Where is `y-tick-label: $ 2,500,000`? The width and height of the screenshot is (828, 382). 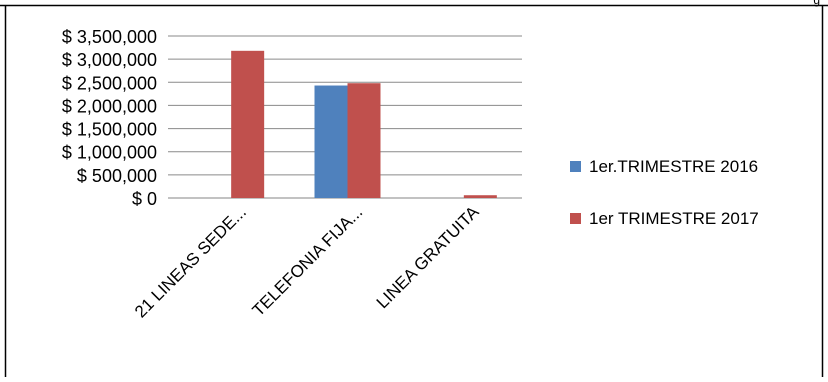
y-tick-label: $ 2,500,000 is located at coordinates (109, 83).